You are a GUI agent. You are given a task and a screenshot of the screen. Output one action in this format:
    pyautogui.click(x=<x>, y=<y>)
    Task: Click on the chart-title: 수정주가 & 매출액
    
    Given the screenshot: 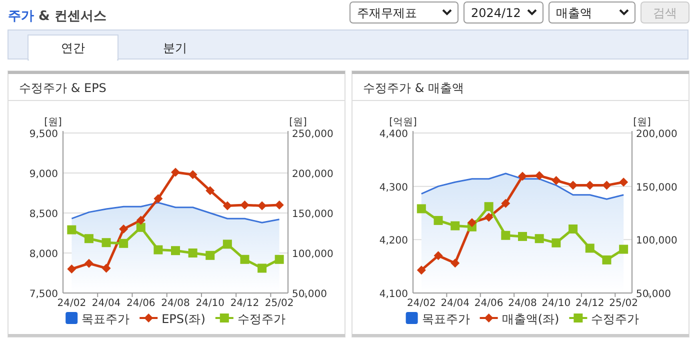 What is the action you would take?
    pyautogui.click(x=413, y=88)
    